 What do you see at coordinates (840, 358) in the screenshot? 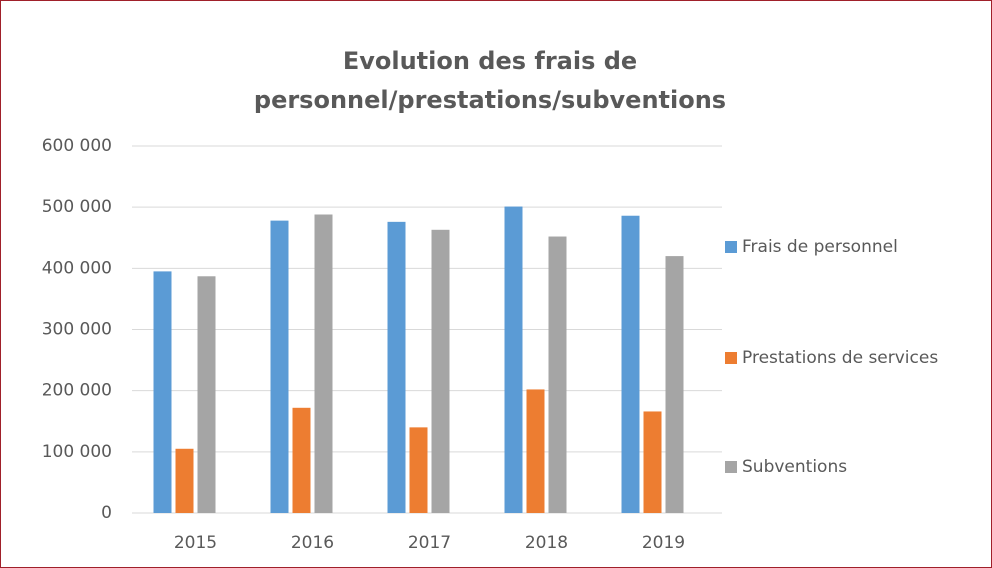
I see `legend-label: Prestations de services` at bounding box center [840, 358].